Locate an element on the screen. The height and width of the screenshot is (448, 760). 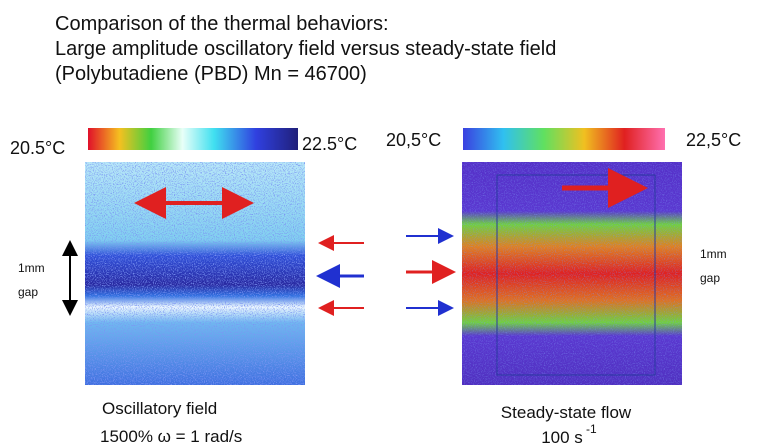
flow-arrows is located at coordinates (386, 272).